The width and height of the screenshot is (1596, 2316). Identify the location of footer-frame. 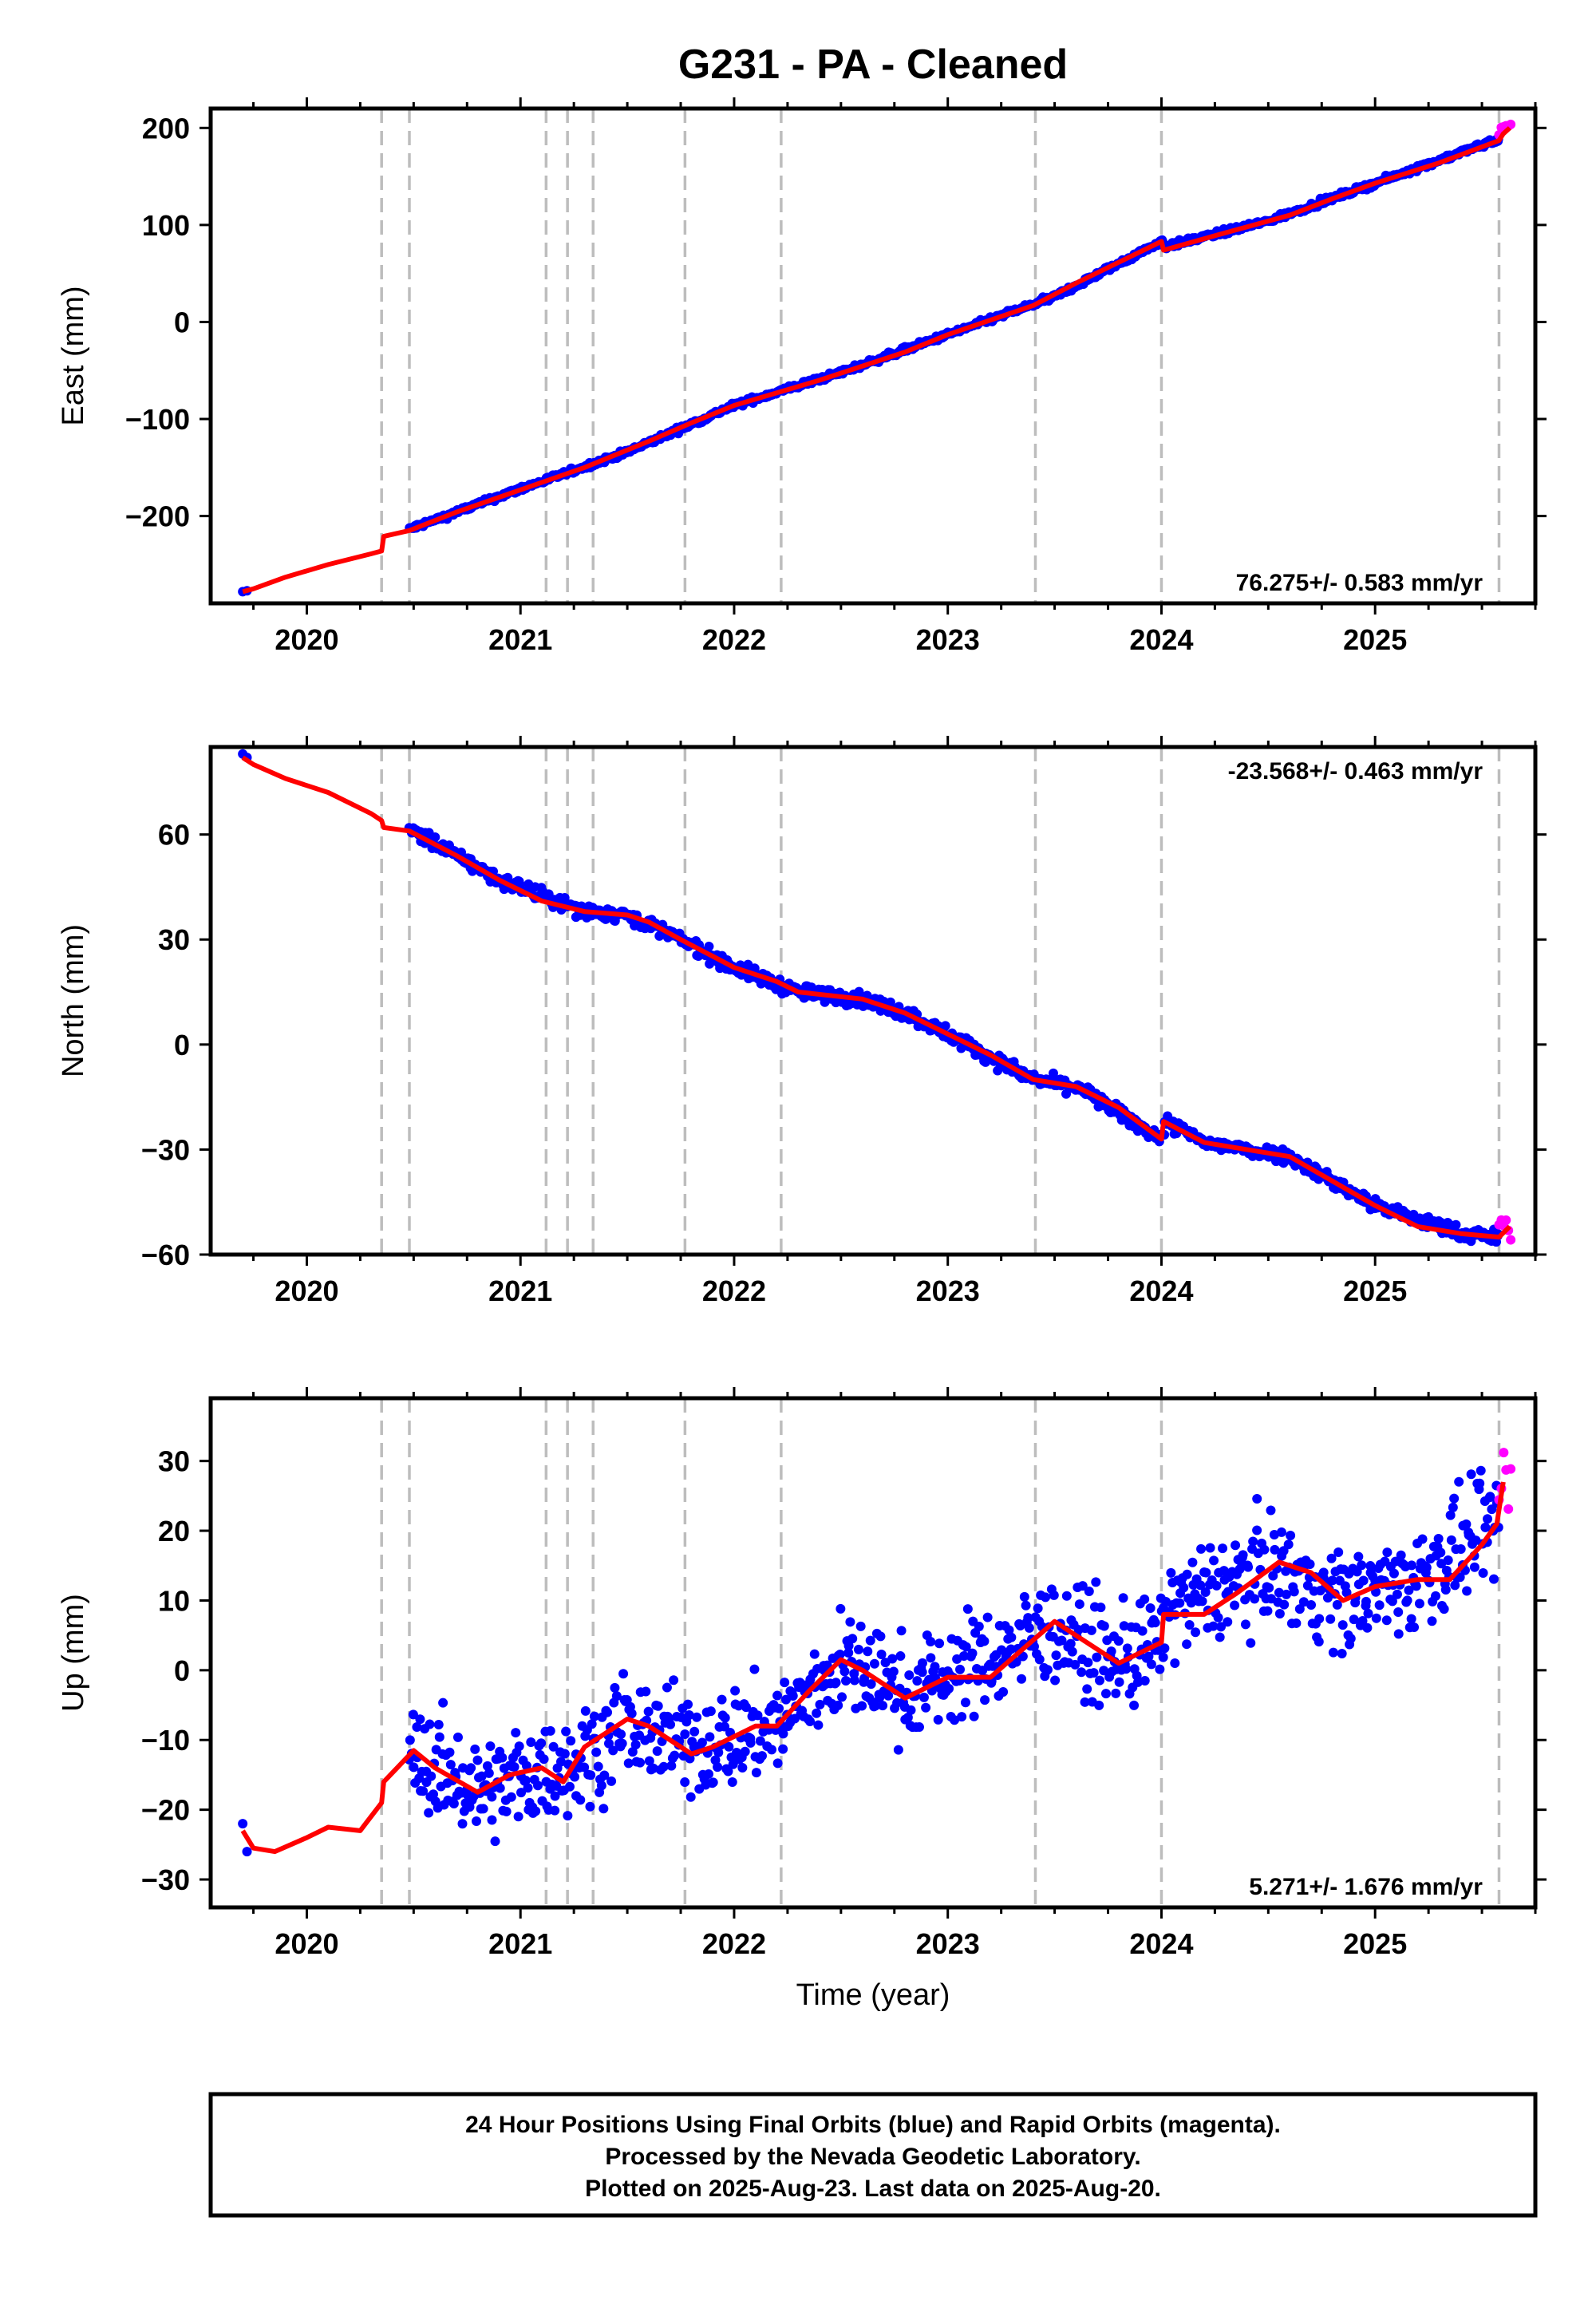
(873, 2155).